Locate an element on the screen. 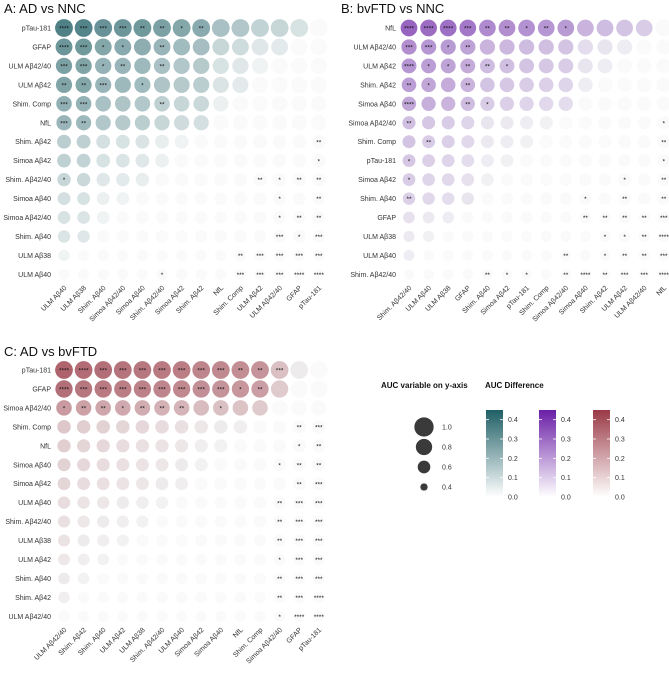 The width and height of the screenshot is (669, 675). size-legend-circle is located at coordinates (424, 487).